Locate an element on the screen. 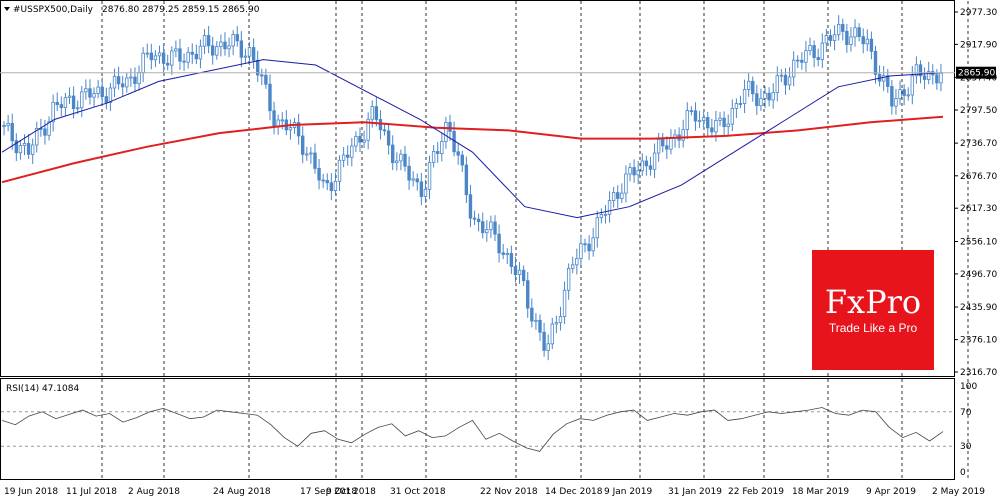 Image resolution: width=1000 pixels, height=500 pixels. x-tick-label: 22 Feb 2019 is located at coordinates (756, 492).